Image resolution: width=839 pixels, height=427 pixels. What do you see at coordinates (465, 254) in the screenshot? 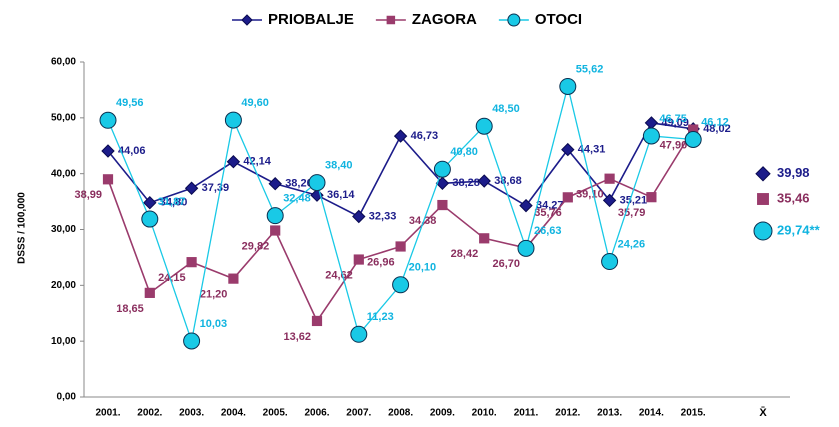
I see `data-label: 28,42` at bounding box center [465, 254].